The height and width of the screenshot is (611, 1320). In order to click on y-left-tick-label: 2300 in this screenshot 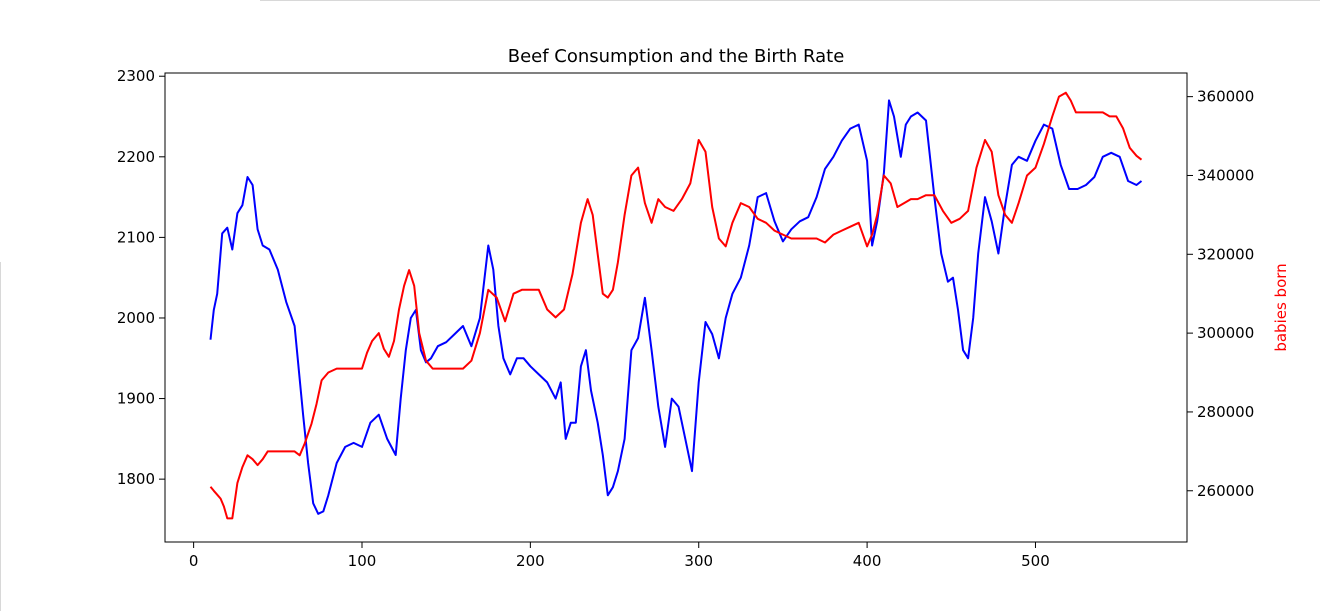, I will do `click(136, 76)`.